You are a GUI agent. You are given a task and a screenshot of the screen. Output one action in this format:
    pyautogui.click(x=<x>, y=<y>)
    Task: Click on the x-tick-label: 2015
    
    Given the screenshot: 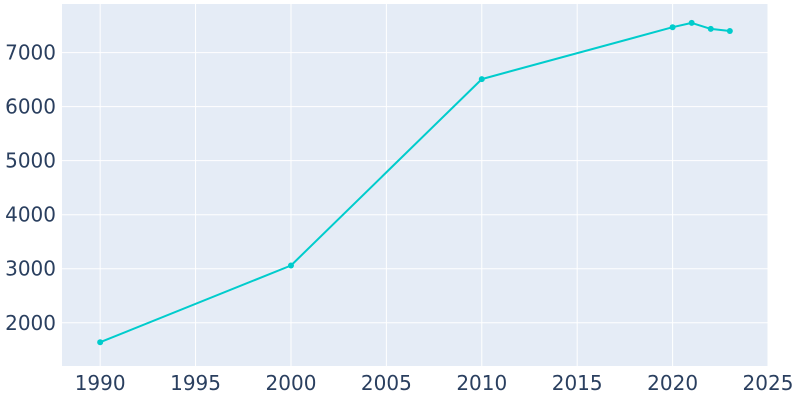 What is the action you would take?
    pyautogui.click(x=577, y=383)
    